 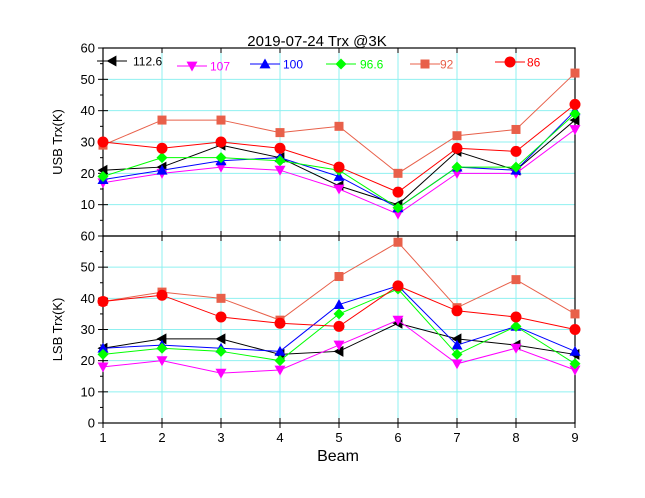 I want to click on lsb-y-axis-label: LSB Trx(K), so click(x=57, y=330).